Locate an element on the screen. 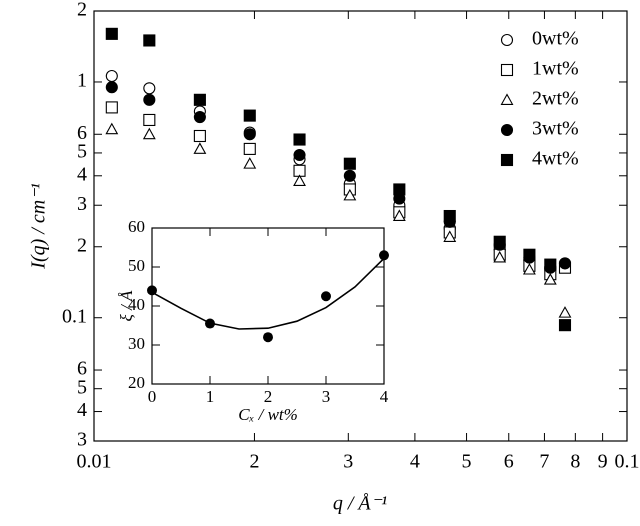 The height and width of the screenshot is (526, 640). legend-label: 4wt% is located at coordinates (555, 159).